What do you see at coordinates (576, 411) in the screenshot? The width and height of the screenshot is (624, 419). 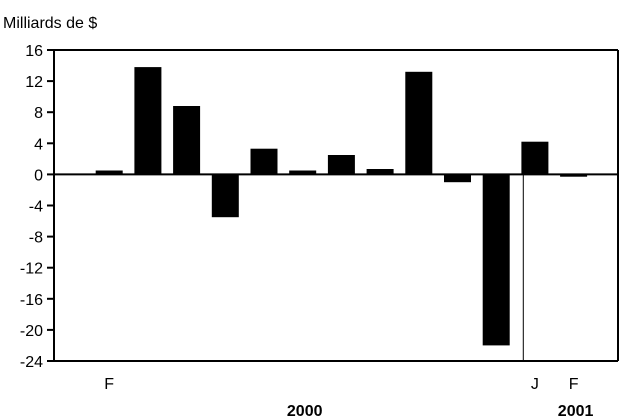 I see `x-year-label: 2001` at bounding box center [576, 411].